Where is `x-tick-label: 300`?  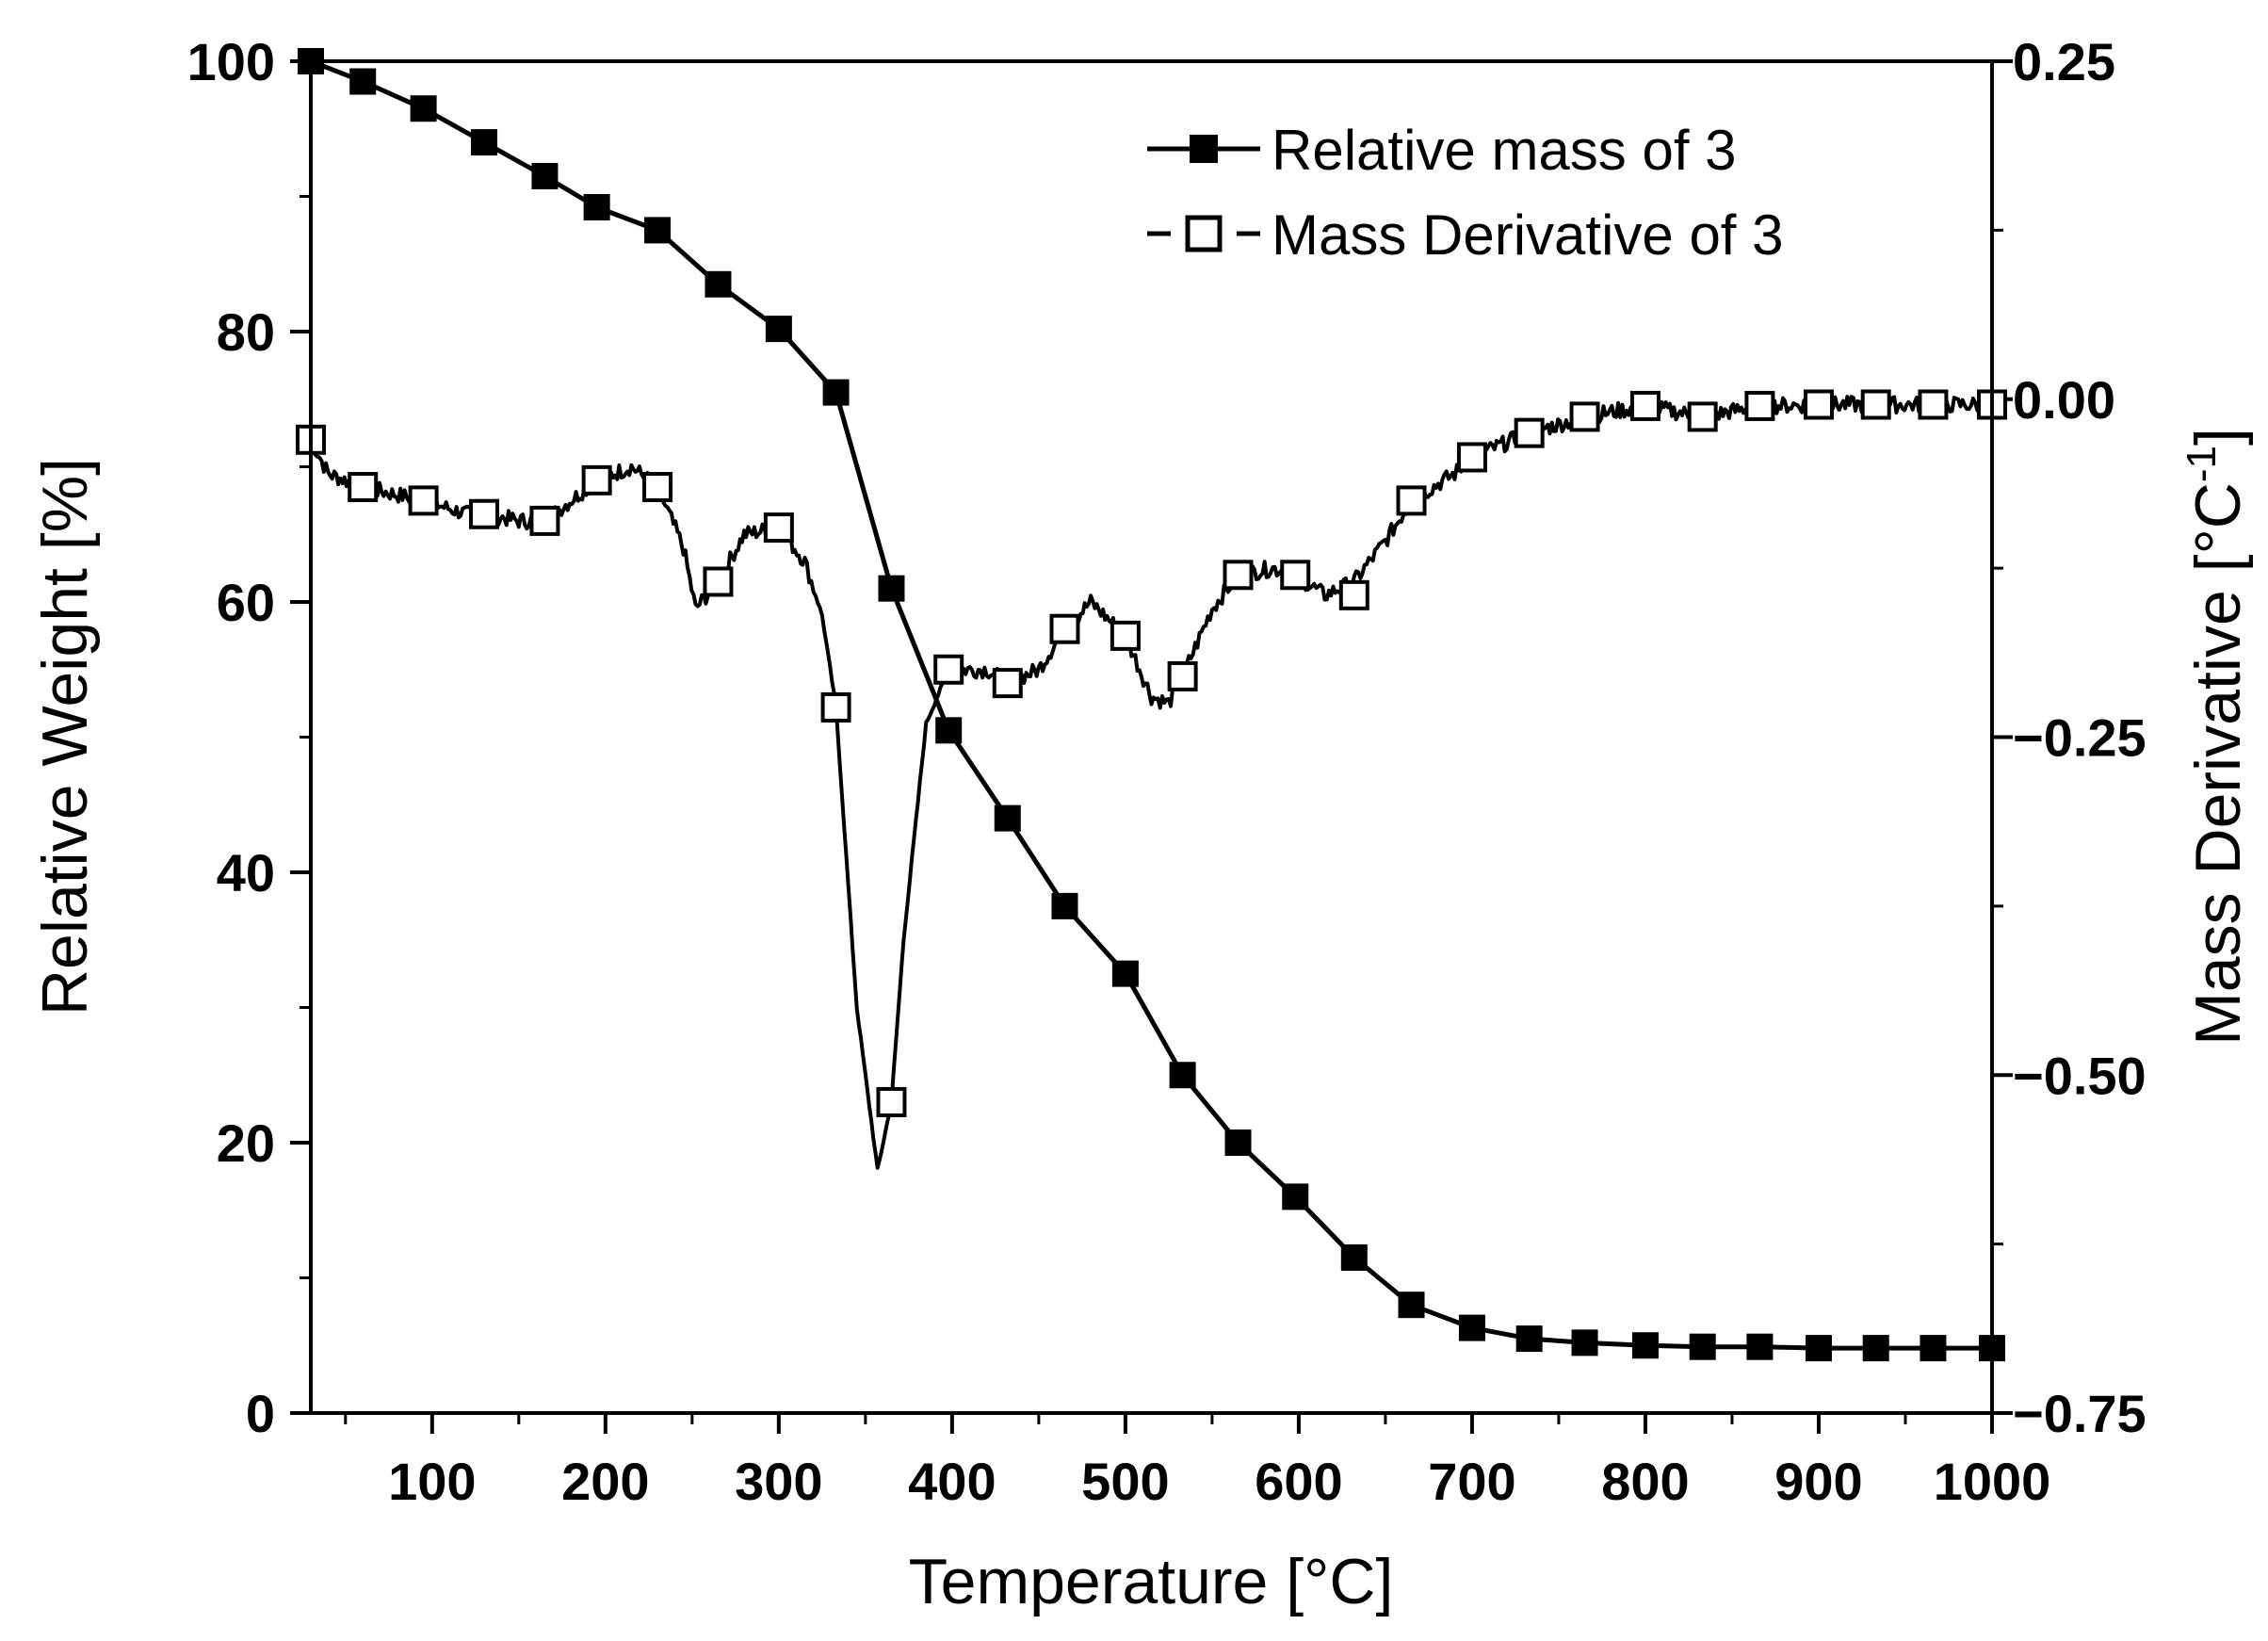
x-tick-label: 300 is located at coordinates (778, 1481).